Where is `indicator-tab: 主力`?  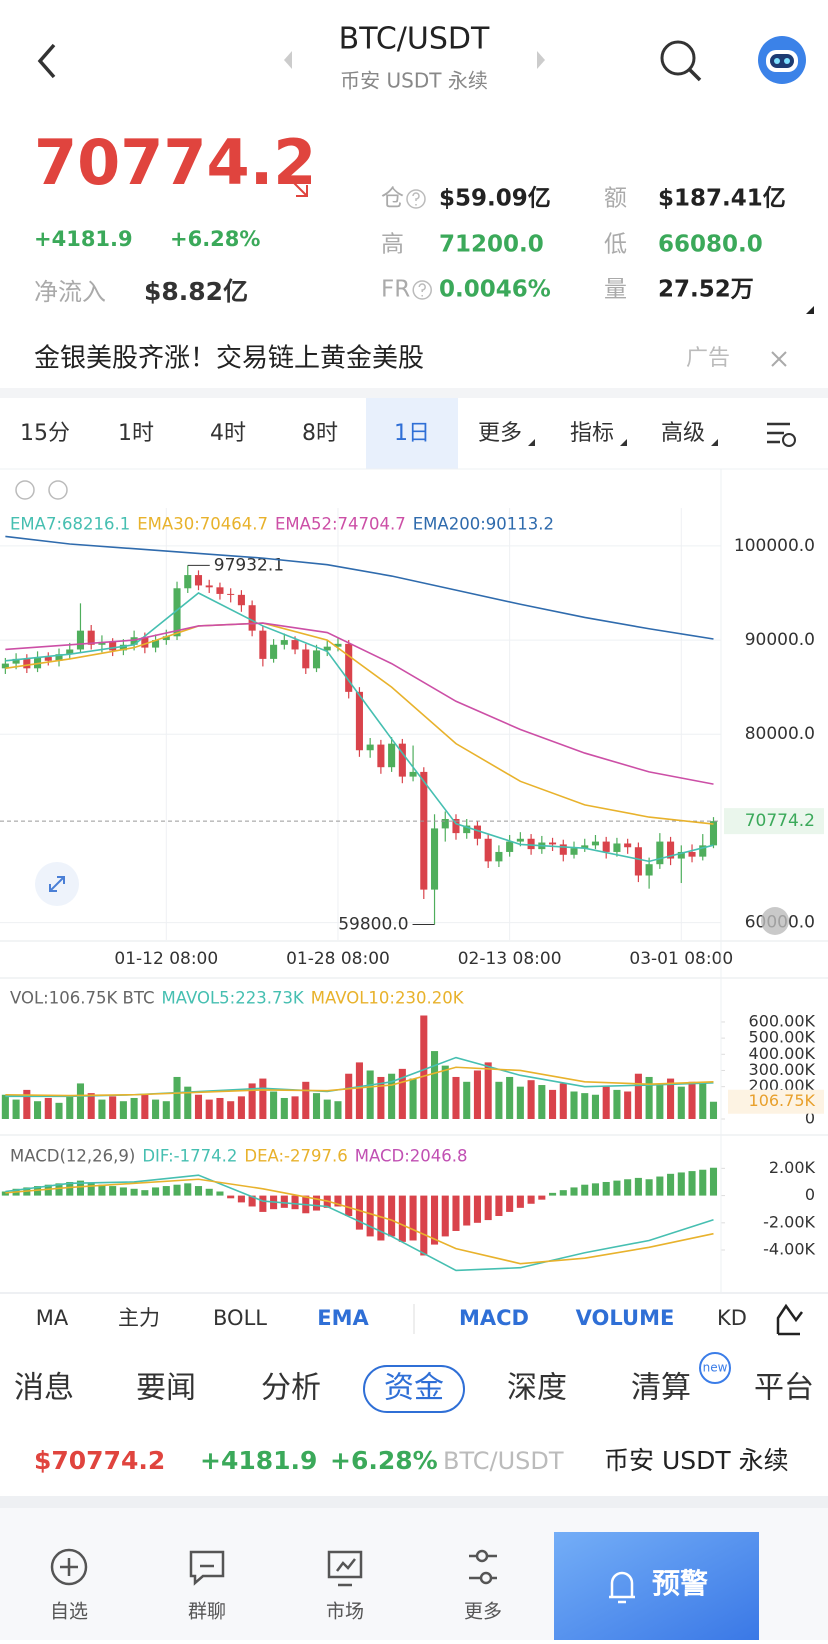 indicator-tab: 主力 is located at coordinates (139, 1318).